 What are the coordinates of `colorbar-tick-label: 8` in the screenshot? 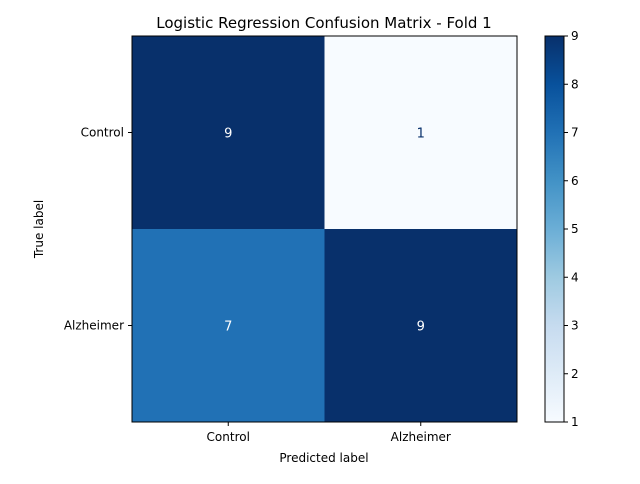 It's located at (575, 84).